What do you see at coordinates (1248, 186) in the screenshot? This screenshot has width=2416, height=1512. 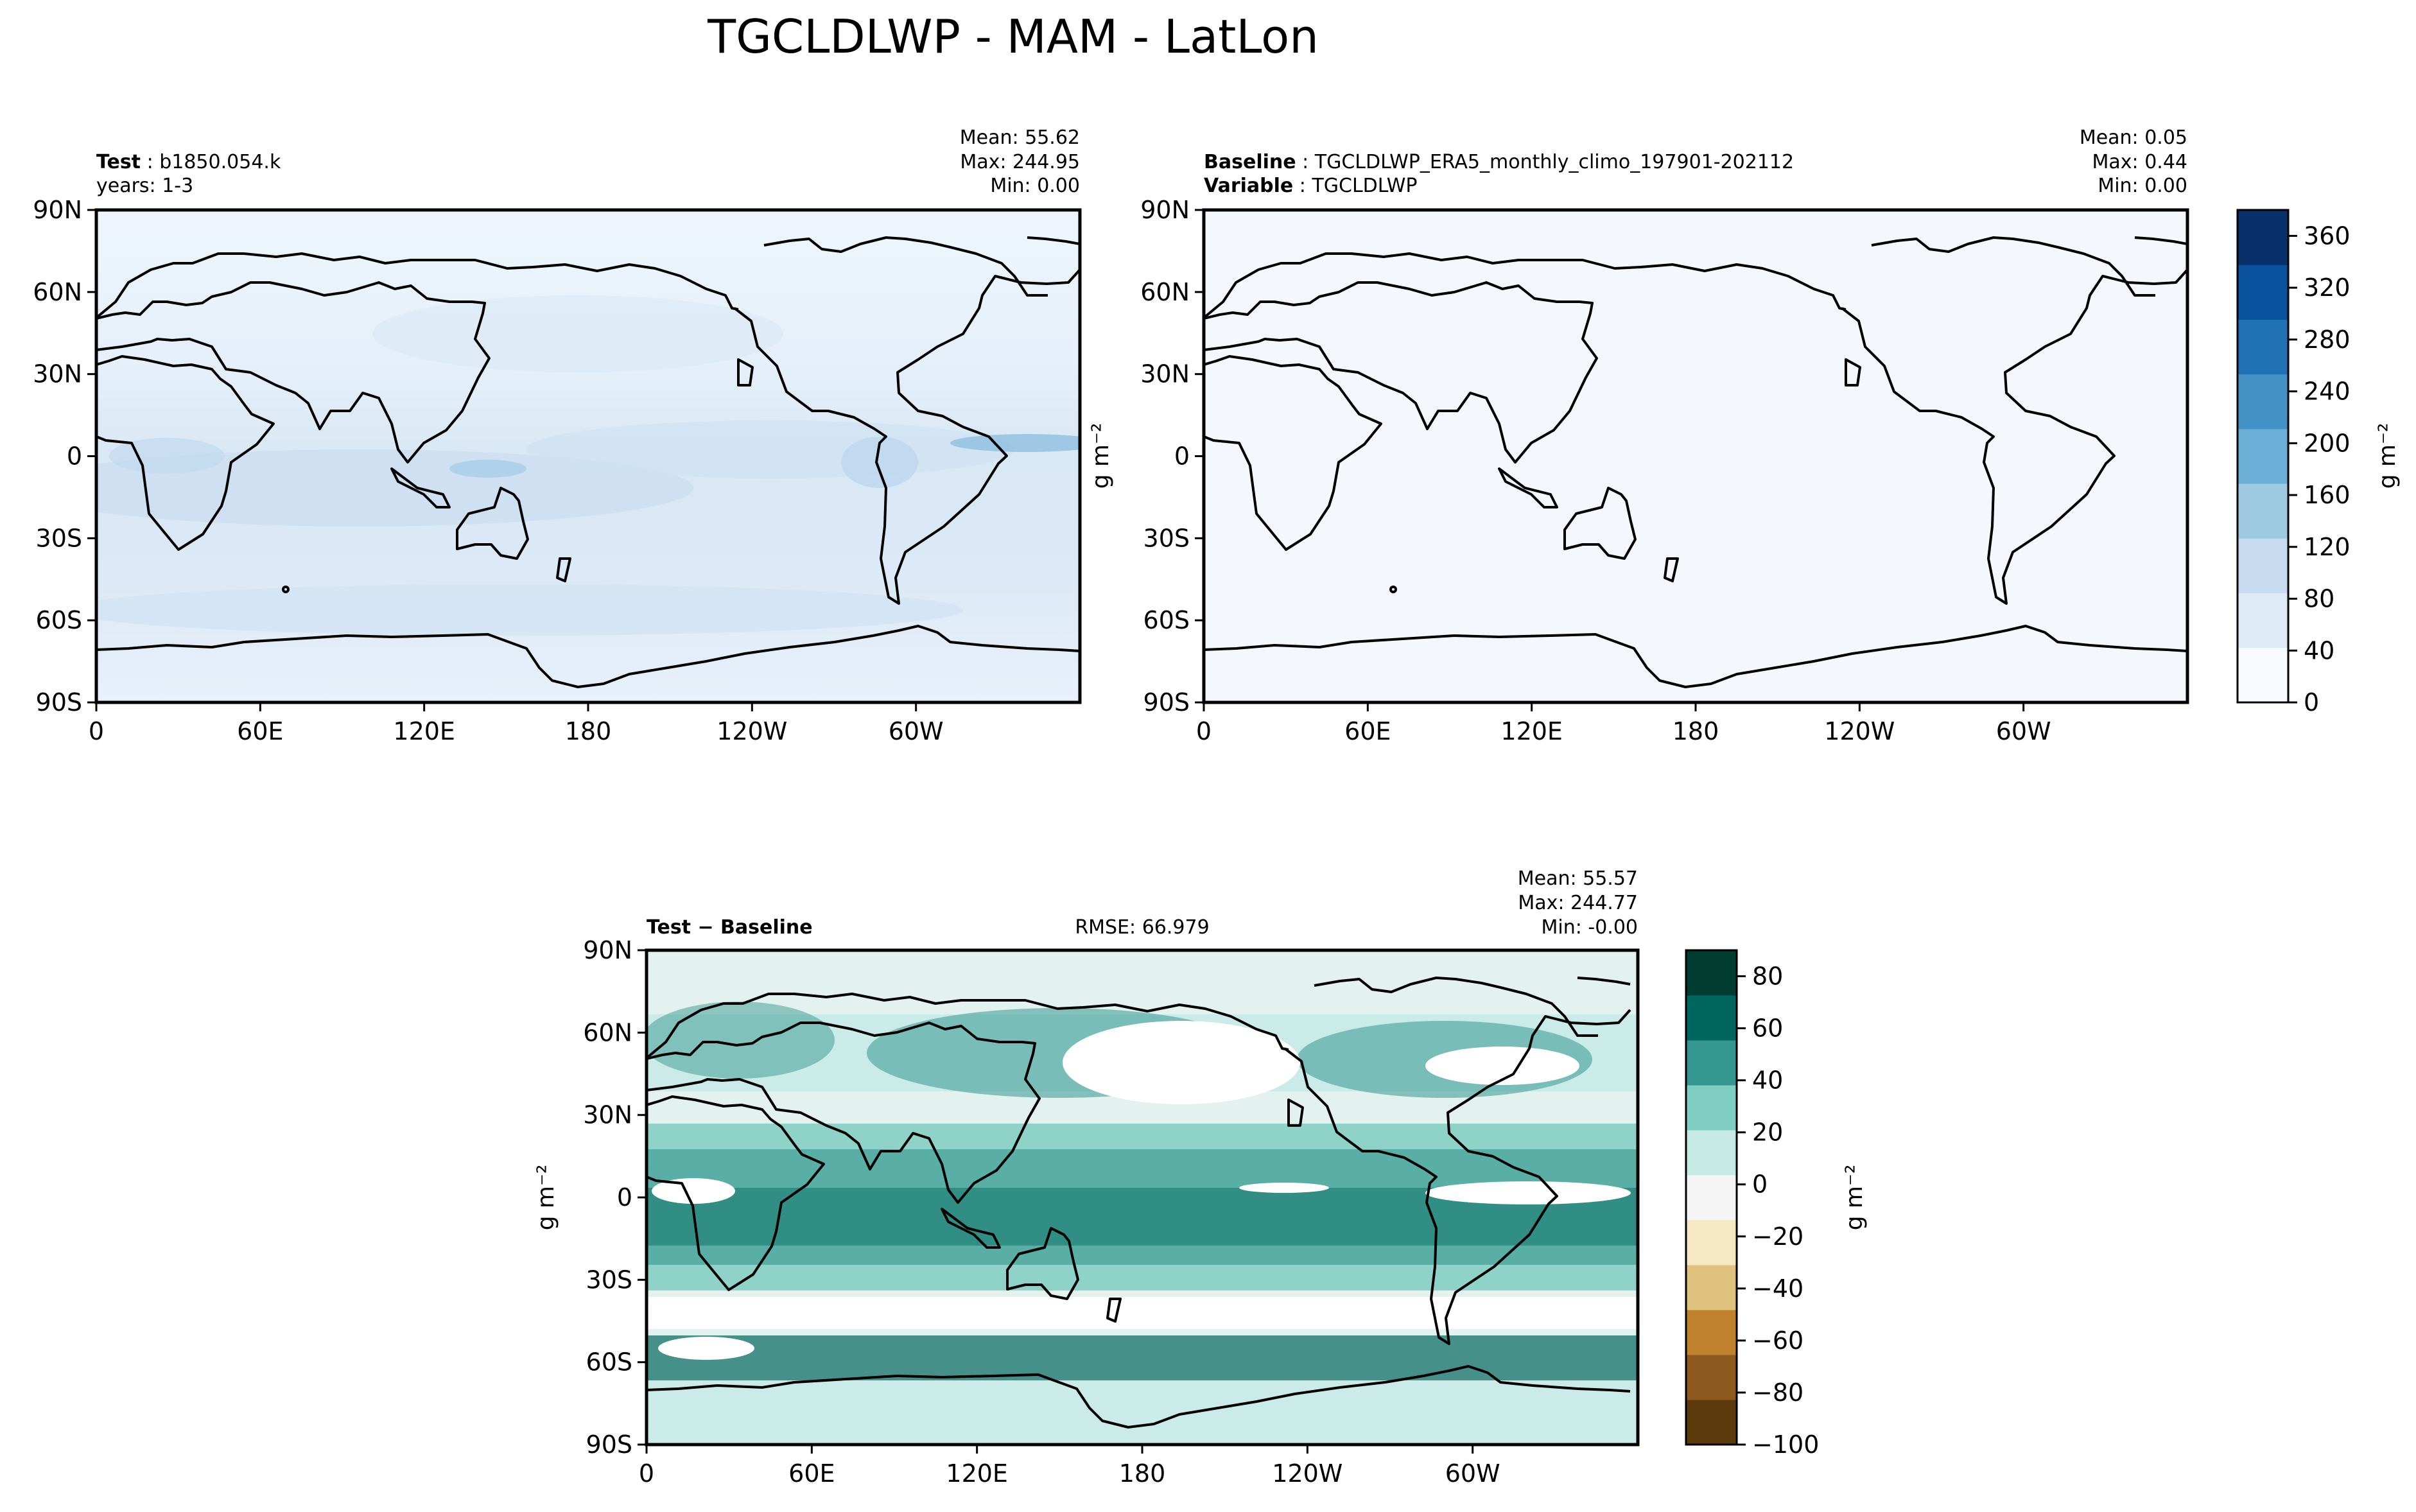 I see `baseline-variable-label: Variable` at bounding box center [1248, 186].